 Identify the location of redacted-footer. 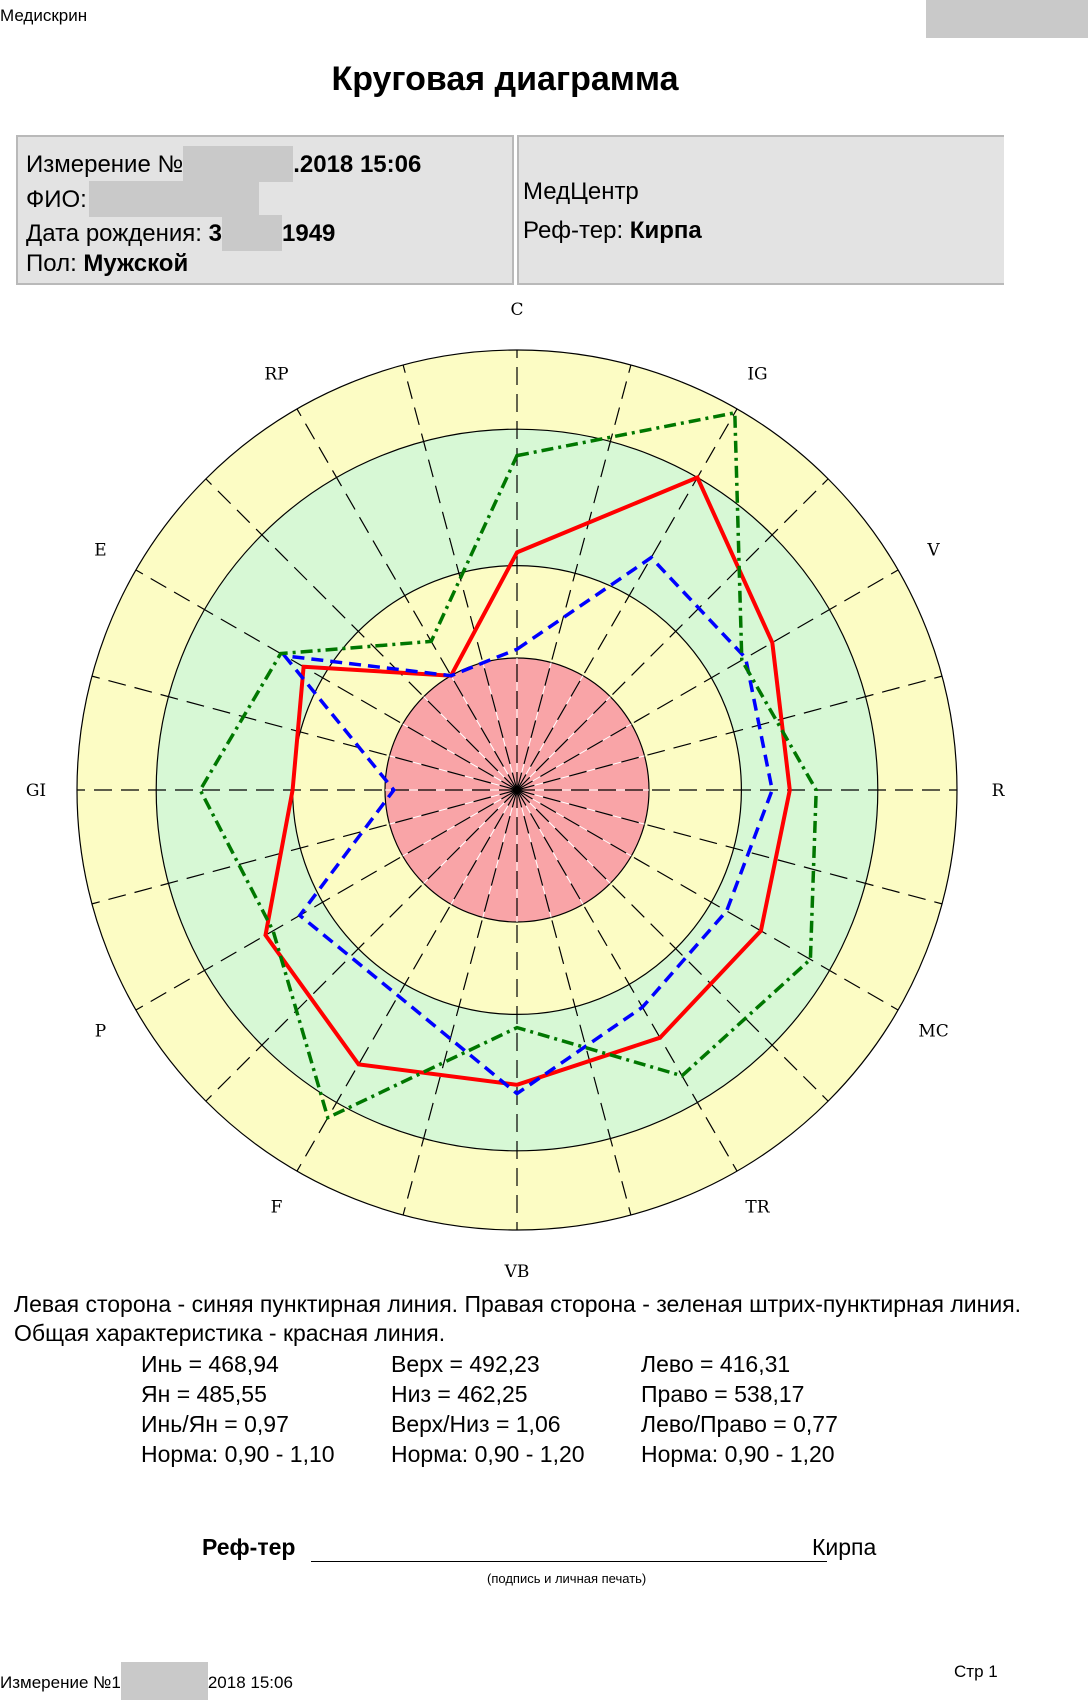
(164, 1681).